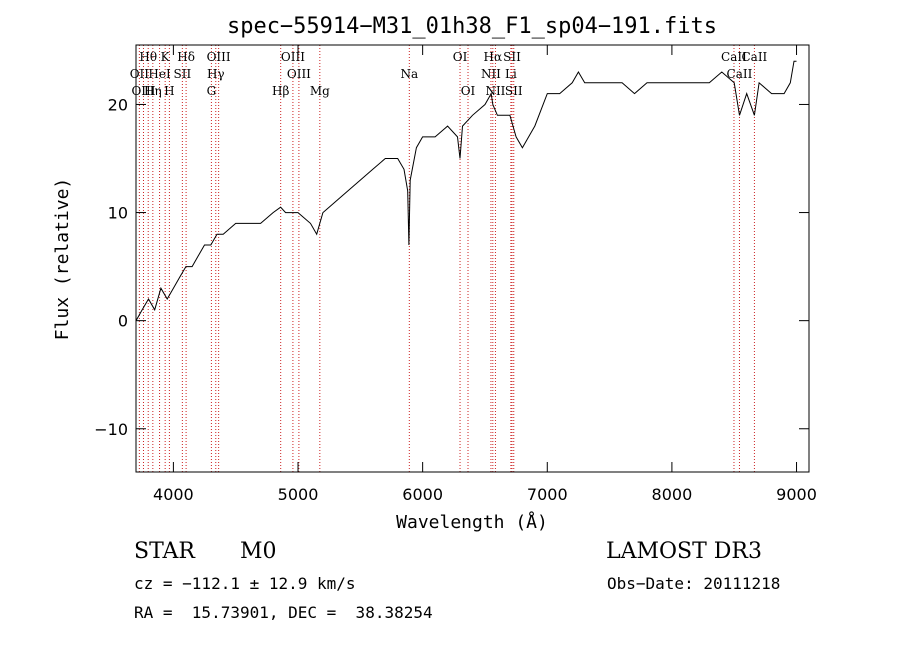  Describe the element at coordinates (320, 91) in the screenshot. I see `line-marker-label: Mg` at that location.